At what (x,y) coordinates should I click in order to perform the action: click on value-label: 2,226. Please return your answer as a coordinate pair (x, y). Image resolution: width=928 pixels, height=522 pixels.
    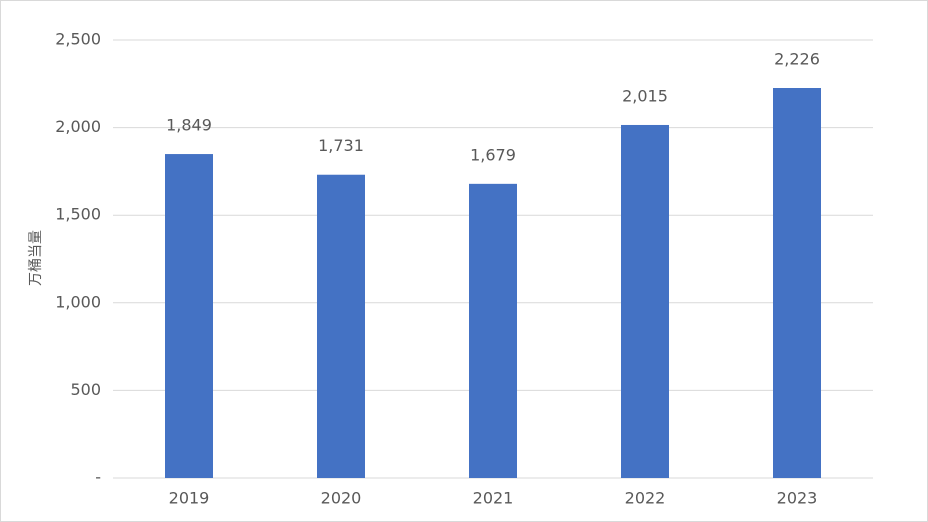
    Looking at the image, I should click on (797, 59).